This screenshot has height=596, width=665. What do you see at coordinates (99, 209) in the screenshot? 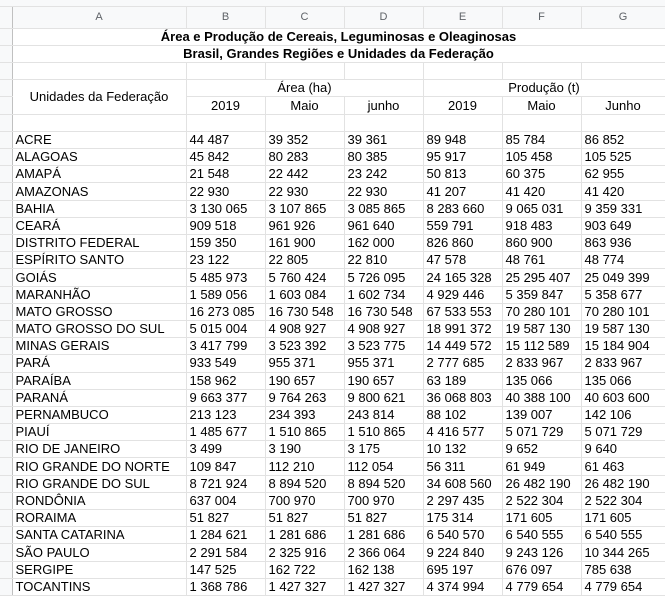
I see `uf-name-cell: BAHIA` at bounding box center [99, 209].